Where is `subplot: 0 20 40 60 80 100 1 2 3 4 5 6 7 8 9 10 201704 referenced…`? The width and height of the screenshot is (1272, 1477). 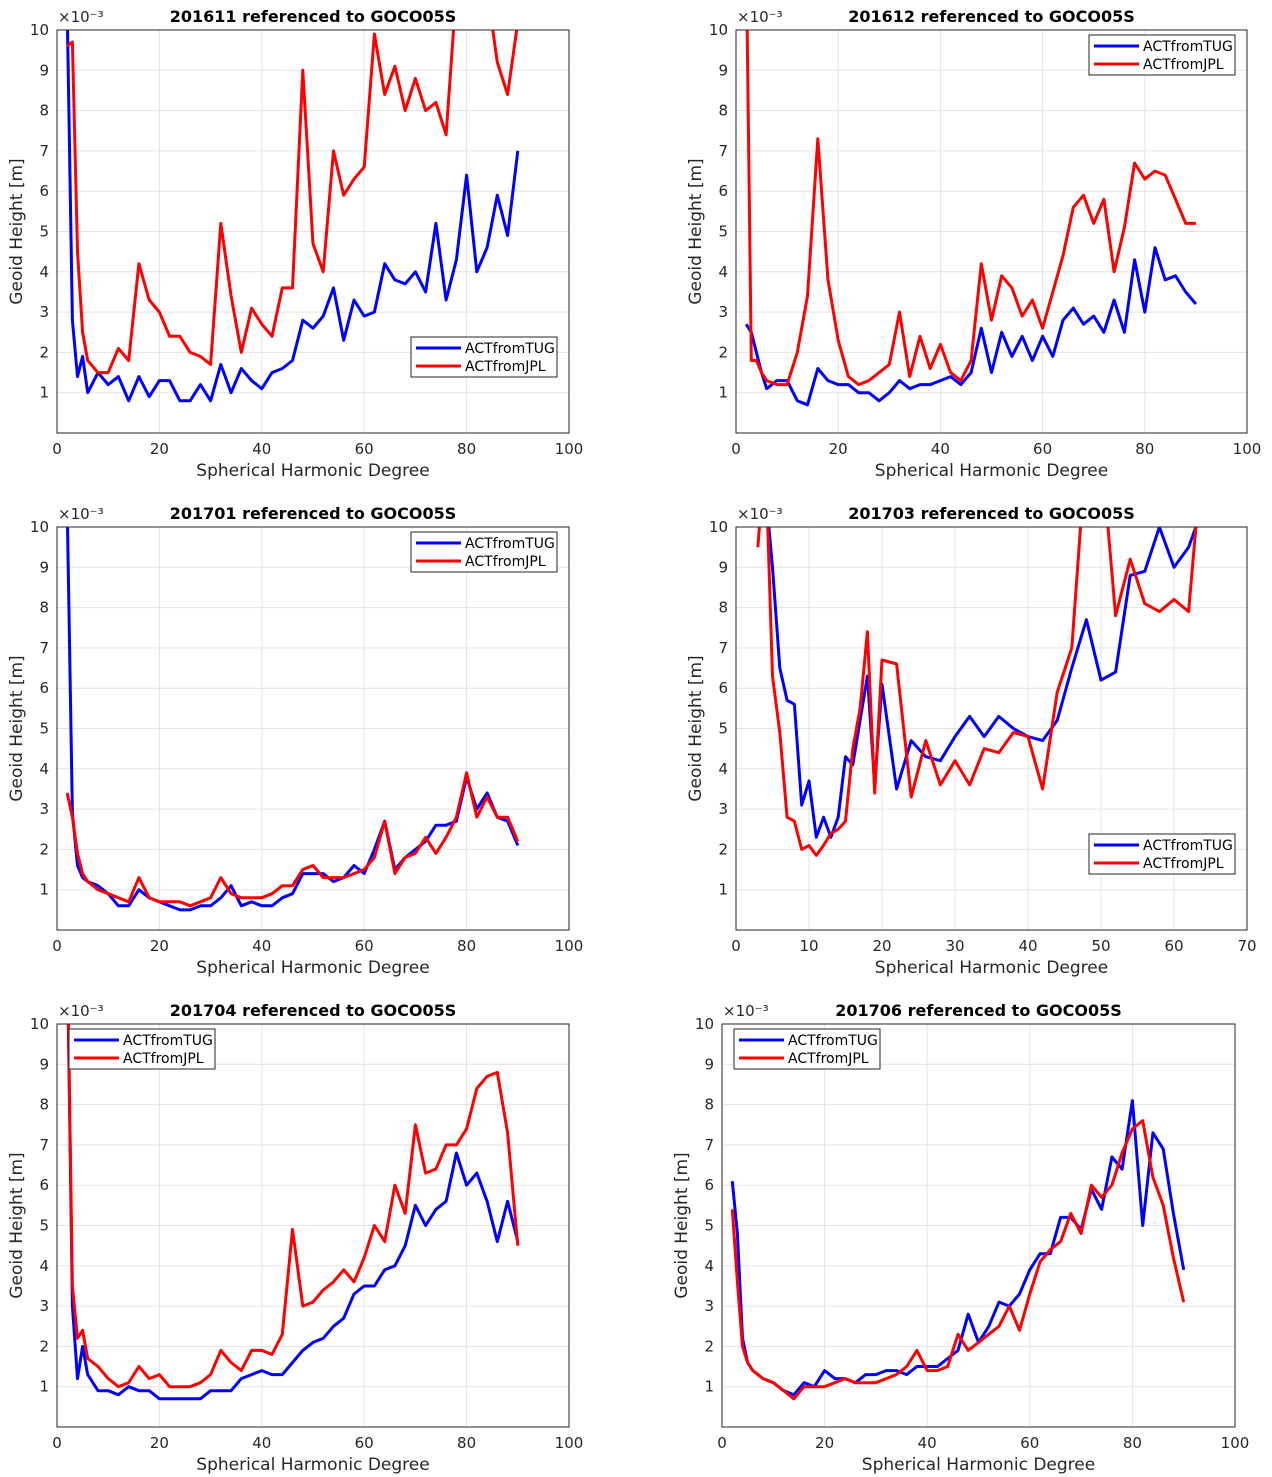
subplot: 0 20 40 60 80 100 1 2 3 4 5 6 7 8 9 10 201704 referenced… is located at coordinates (295, 1238).